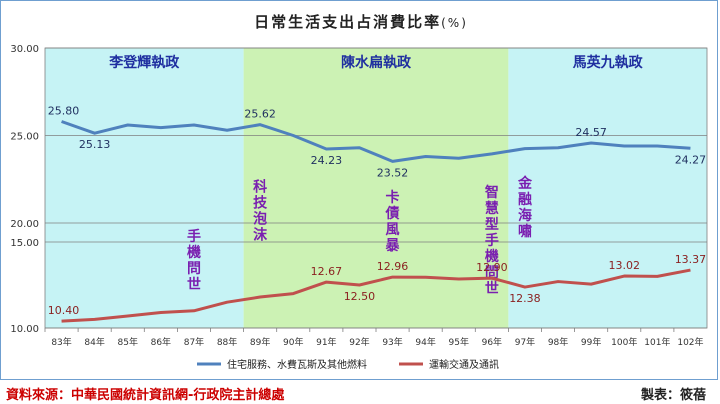 The image size is (720, 404). Describe the element at coordinates (361, 22) in the screenshot. I see `chart-title: 日常生活支出占消費比率(%)` at that location.